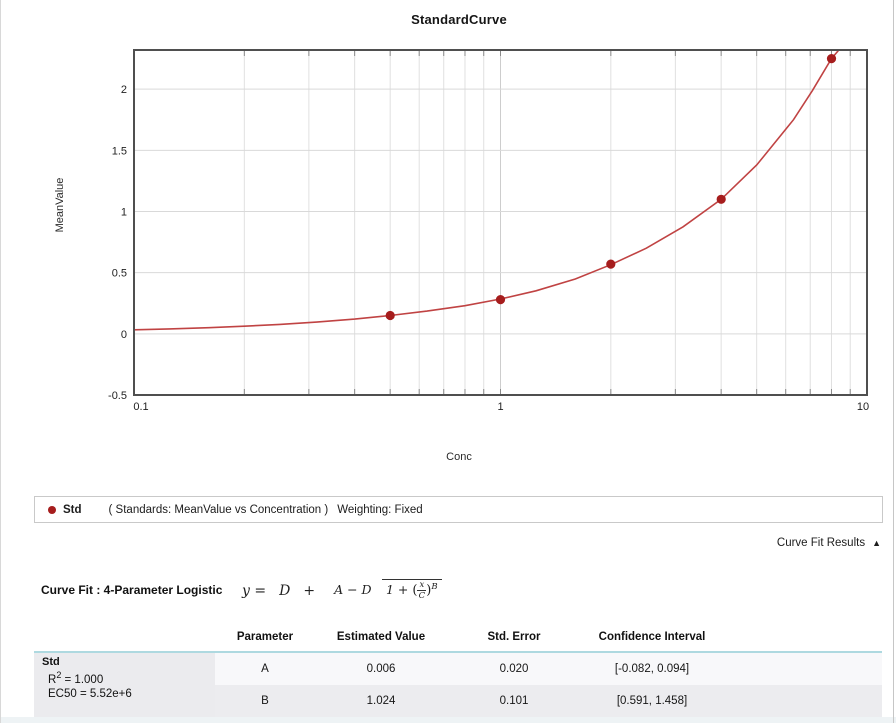  What do you see at coordinates (652, 701) in the screenshot?
I see `cell-confidence-interval: [0.591, 1.458]` at bounding box center [652, 701].